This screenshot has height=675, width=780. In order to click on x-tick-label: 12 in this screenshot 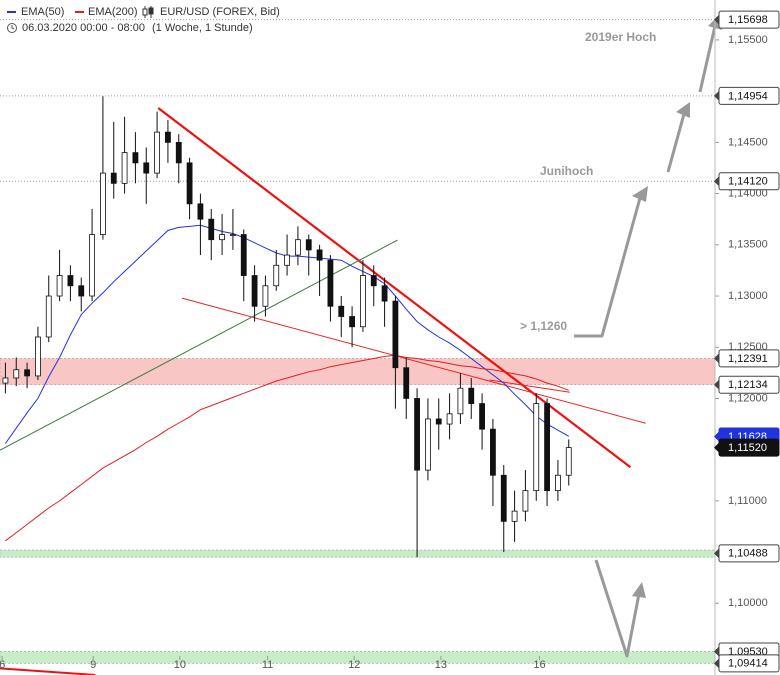, I will do `click(354, 665)`.